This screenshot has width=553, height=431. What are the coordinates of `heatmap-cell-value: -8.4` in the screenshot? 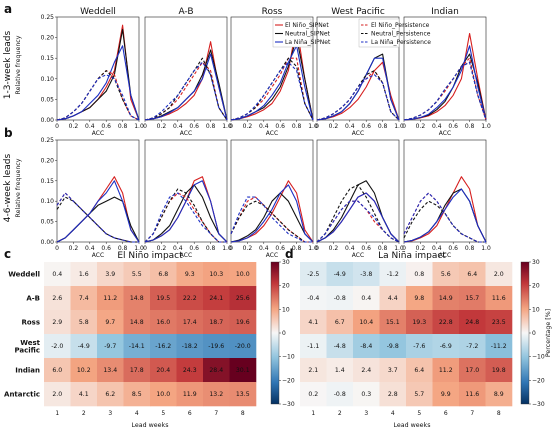 It's located at (366, 346).